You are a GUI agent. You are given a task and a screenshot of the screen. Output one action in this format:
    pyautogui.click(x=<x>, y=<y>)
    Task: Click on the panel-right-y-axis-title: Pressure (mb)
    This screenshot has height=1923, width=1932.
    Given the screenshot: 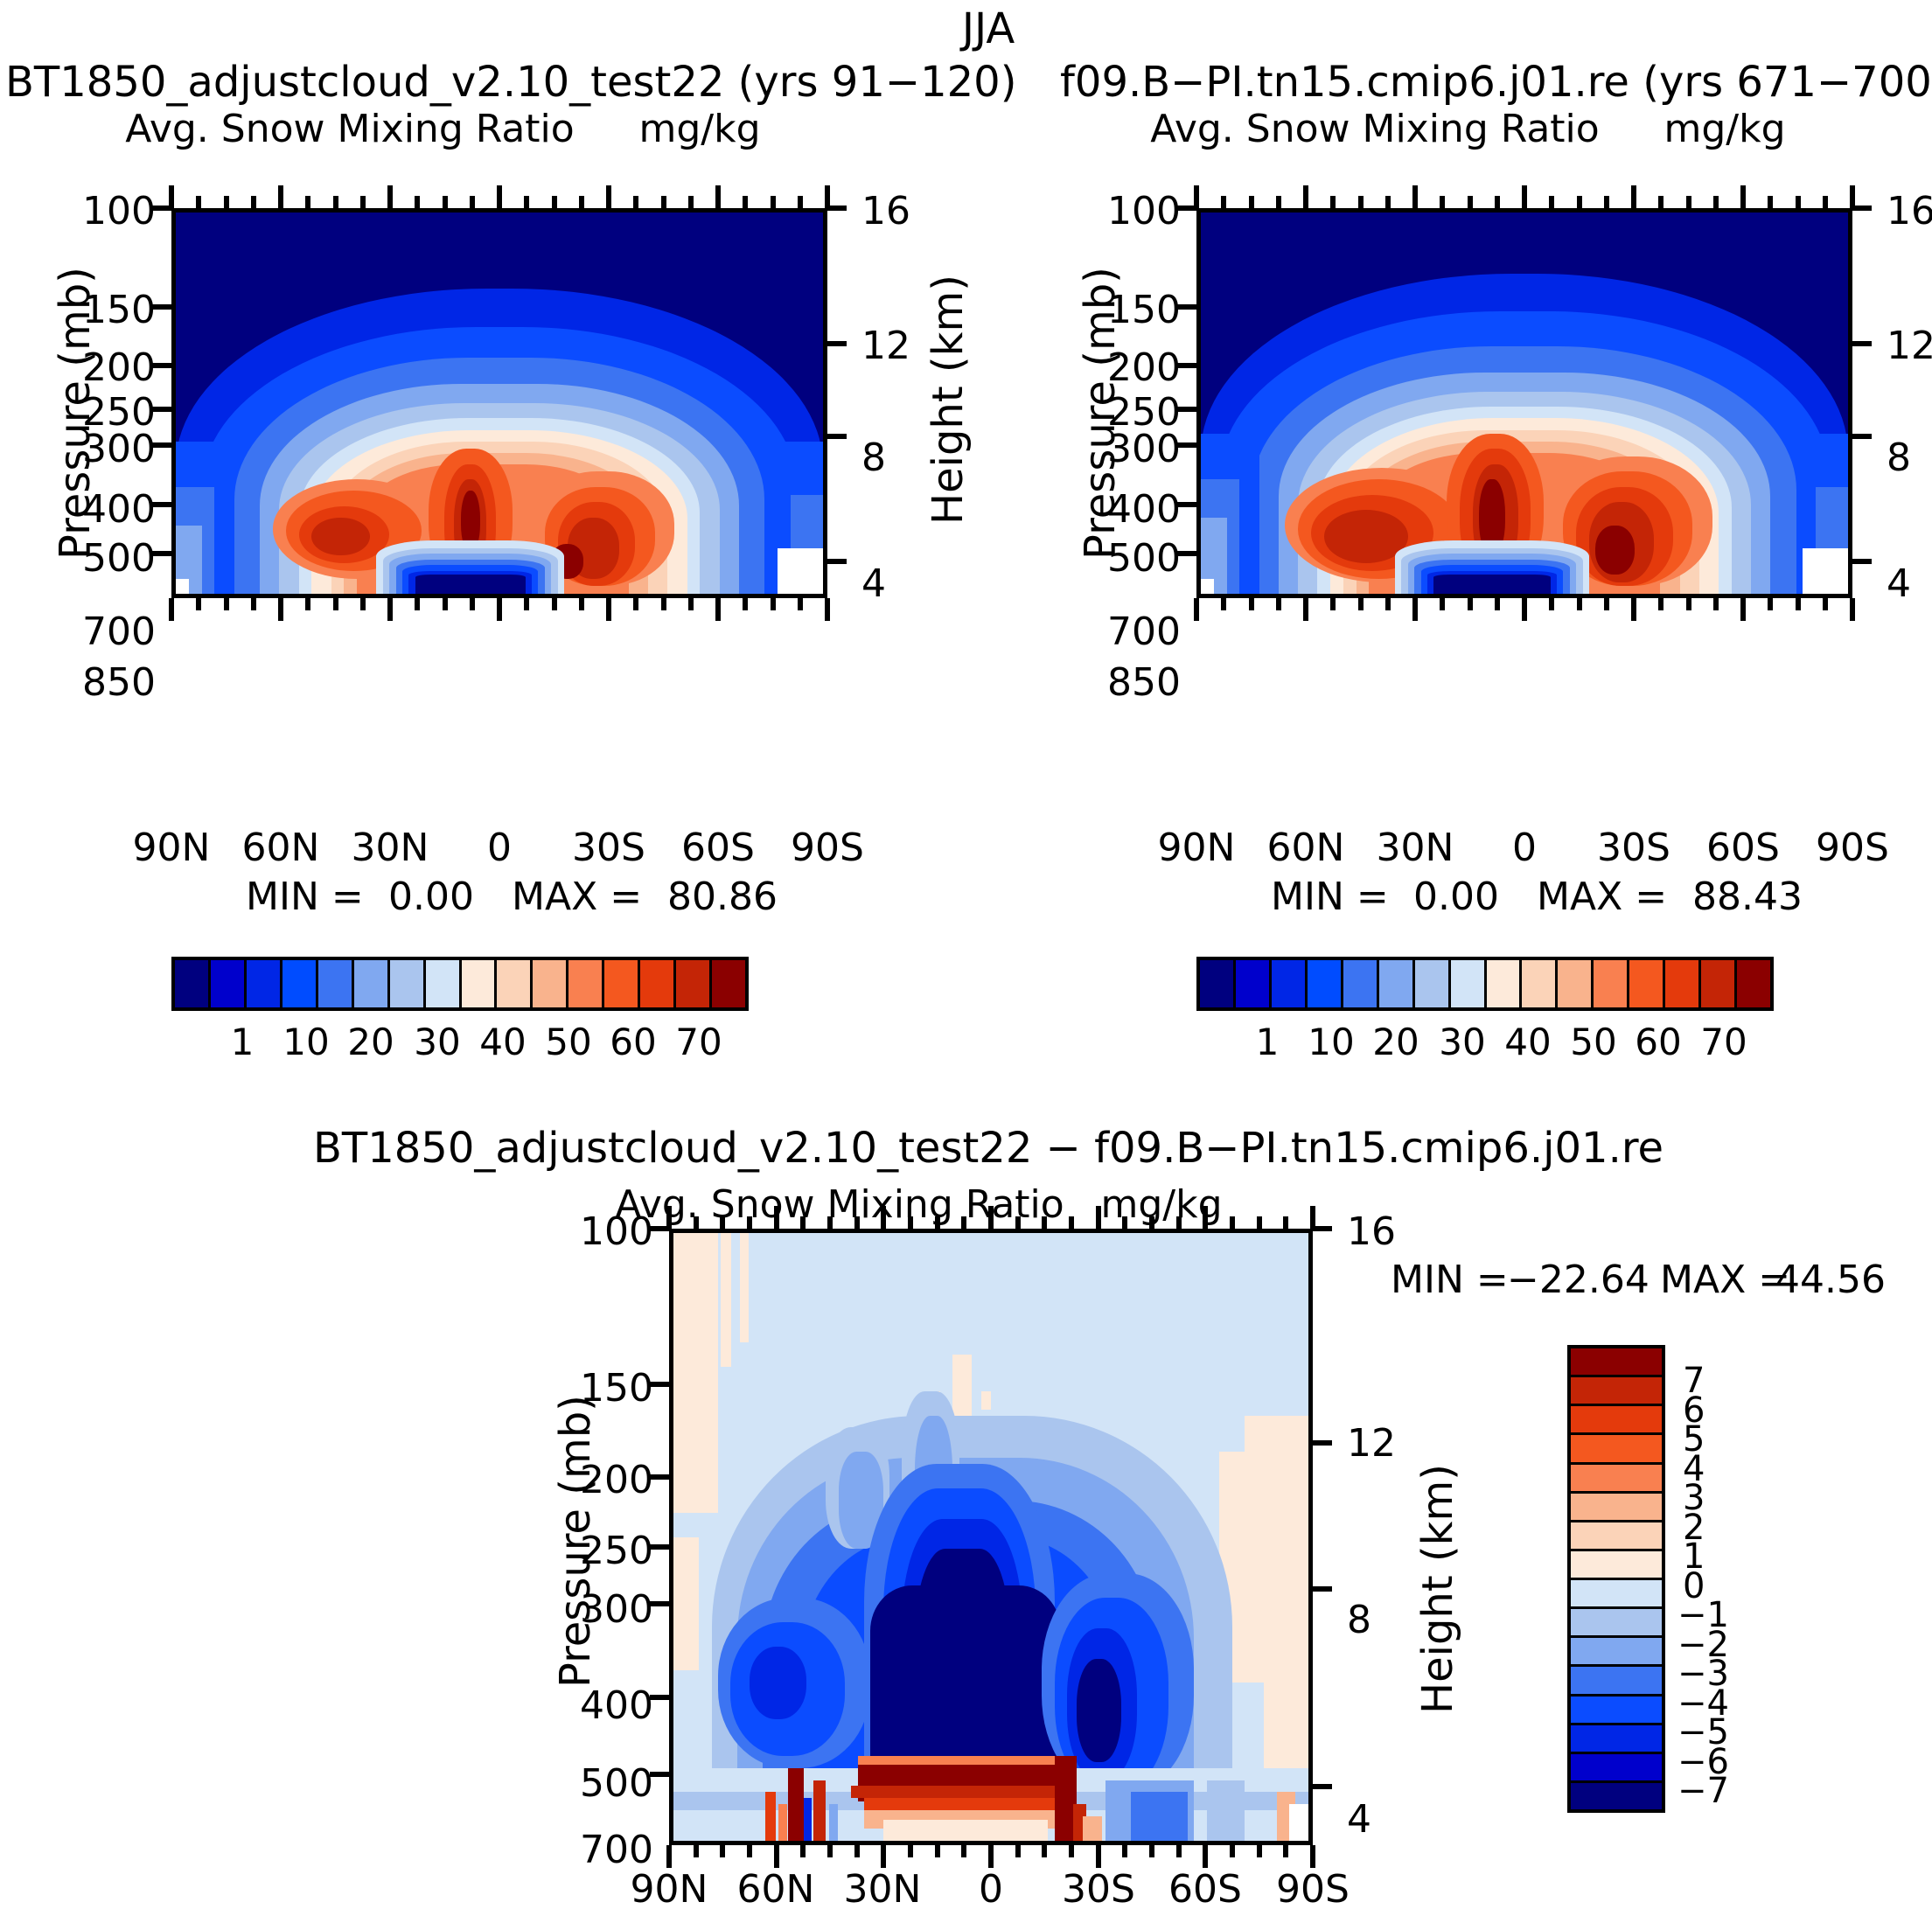 What is the action you would take?
    pyautogui.click(x=1100, y=413)
    